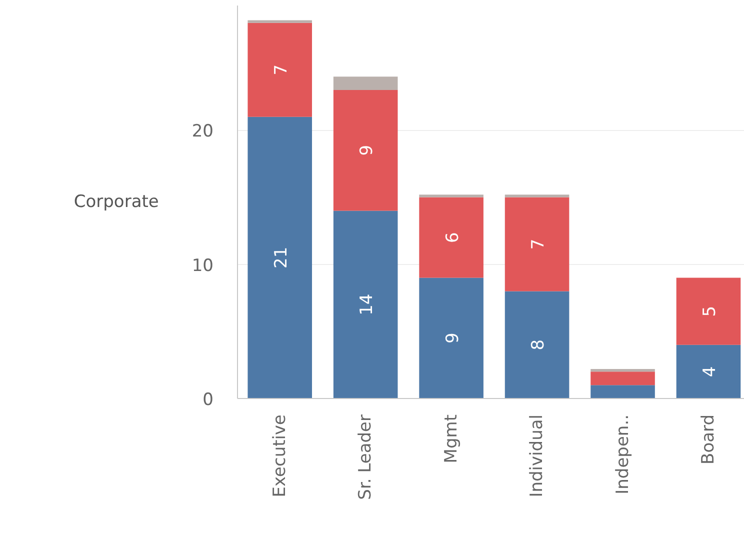  What do you see at coordinates (366, 457) in the screenshot?
I see `x-tick-label: Sr. Leader` at bounding box center [366, 457].